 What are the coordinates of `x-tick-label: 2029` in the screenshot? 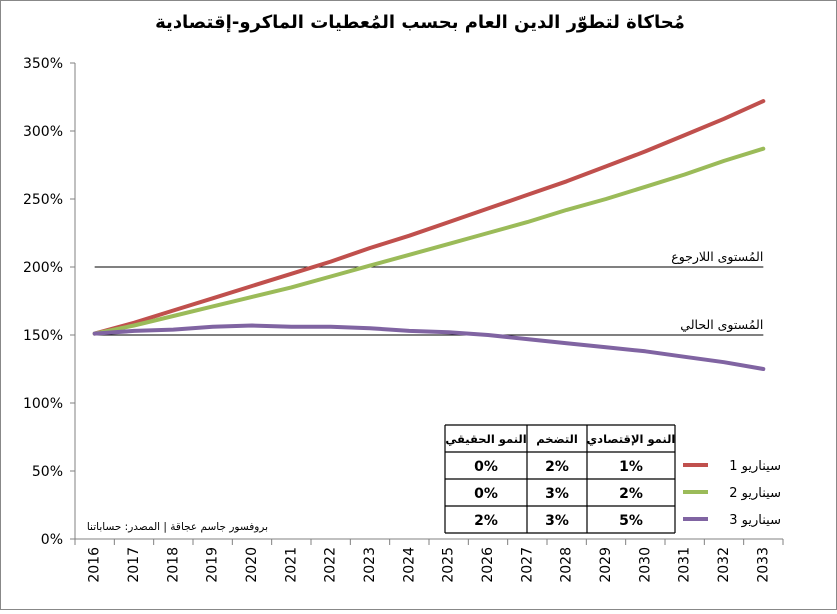 It's located at (606, 565).